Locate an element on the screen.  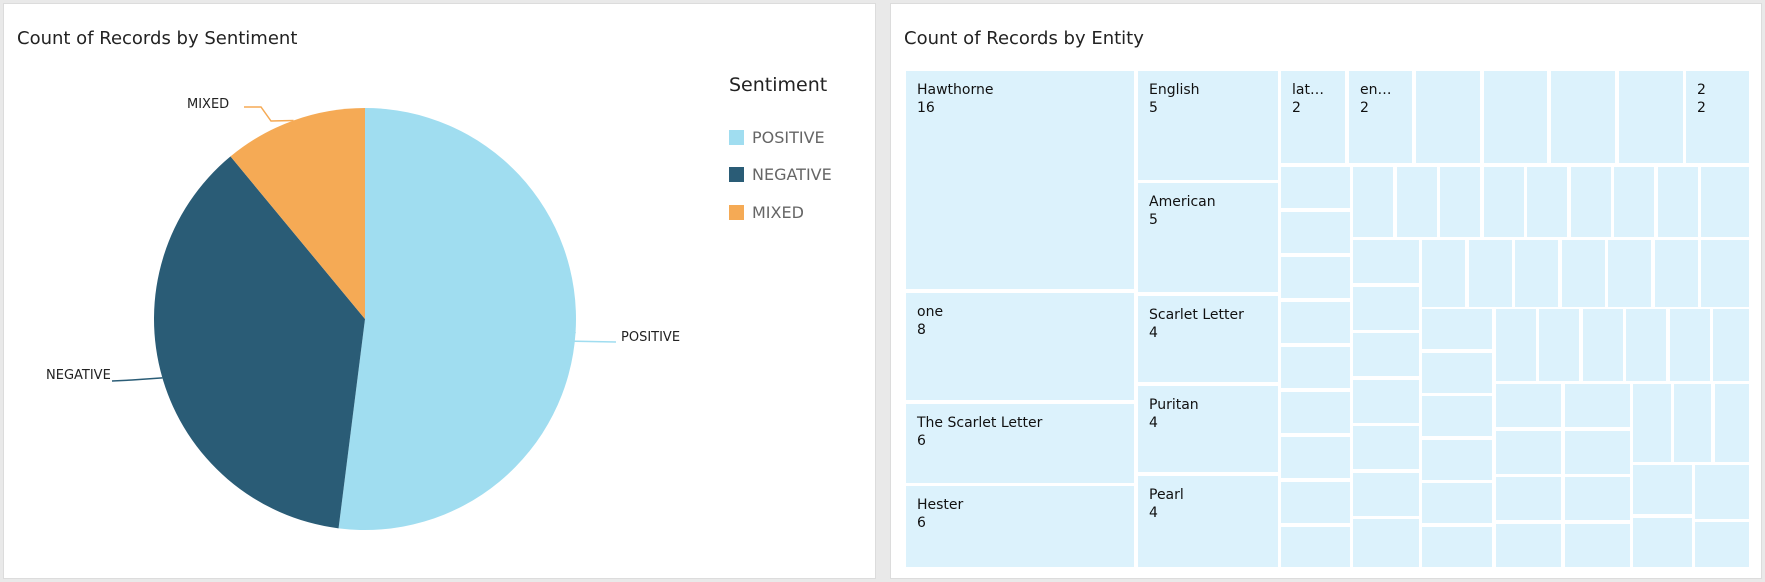
treemap-tile: Pearl 4 is located at coordinates (1208, 521).